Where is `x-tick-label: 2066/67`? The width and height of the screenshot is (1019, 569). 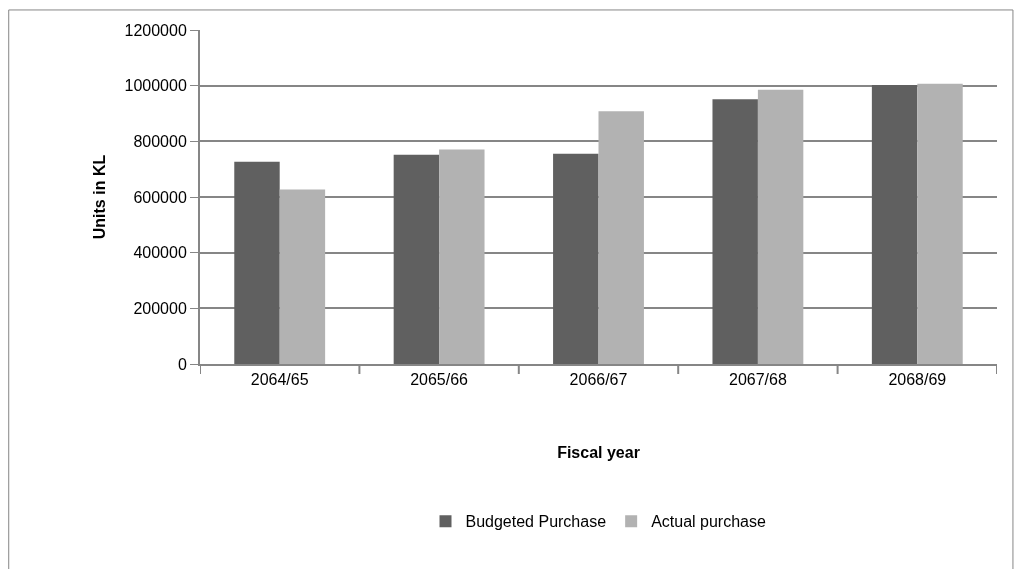 x-tick-label: 2066/67 is located at coordinates (598, 380).